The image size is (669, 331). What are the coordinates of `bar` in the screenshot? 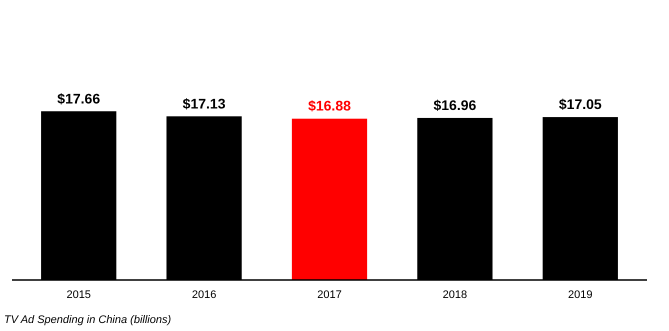 It's located at (330, 199).